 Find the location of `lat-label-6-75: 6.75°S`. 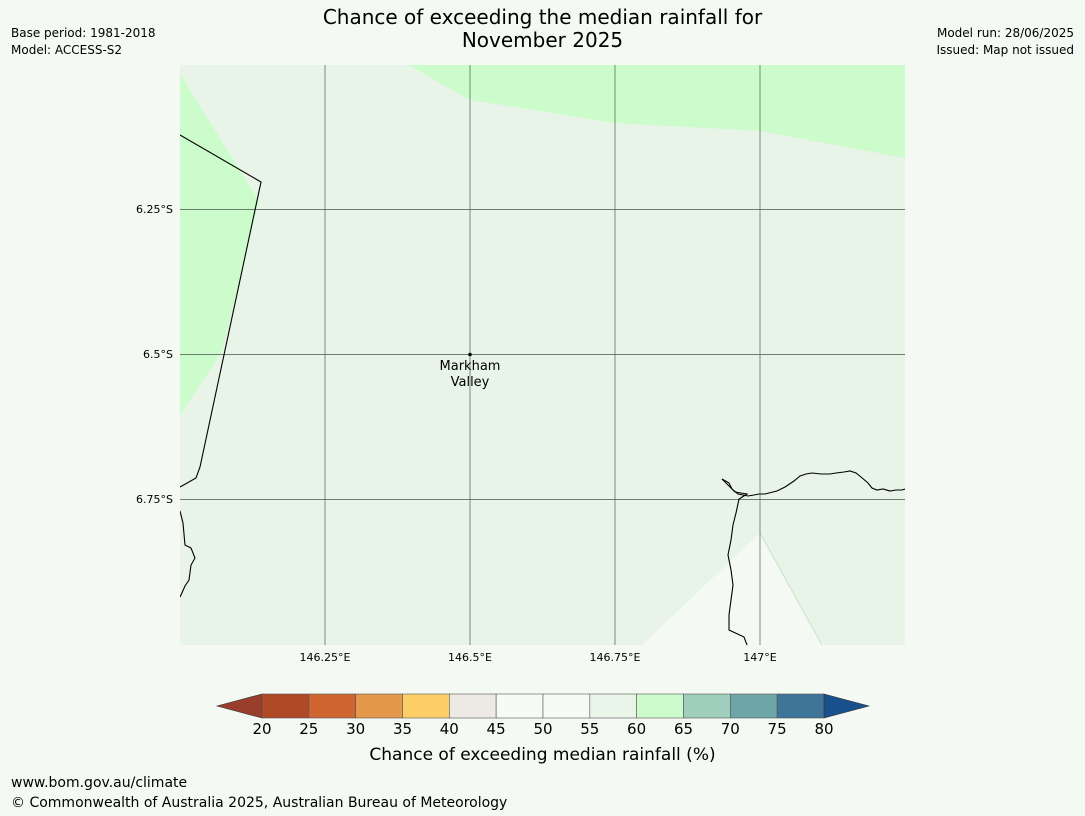

lat-label-6-75: 6.75°S is located at coordinates (154, 499).